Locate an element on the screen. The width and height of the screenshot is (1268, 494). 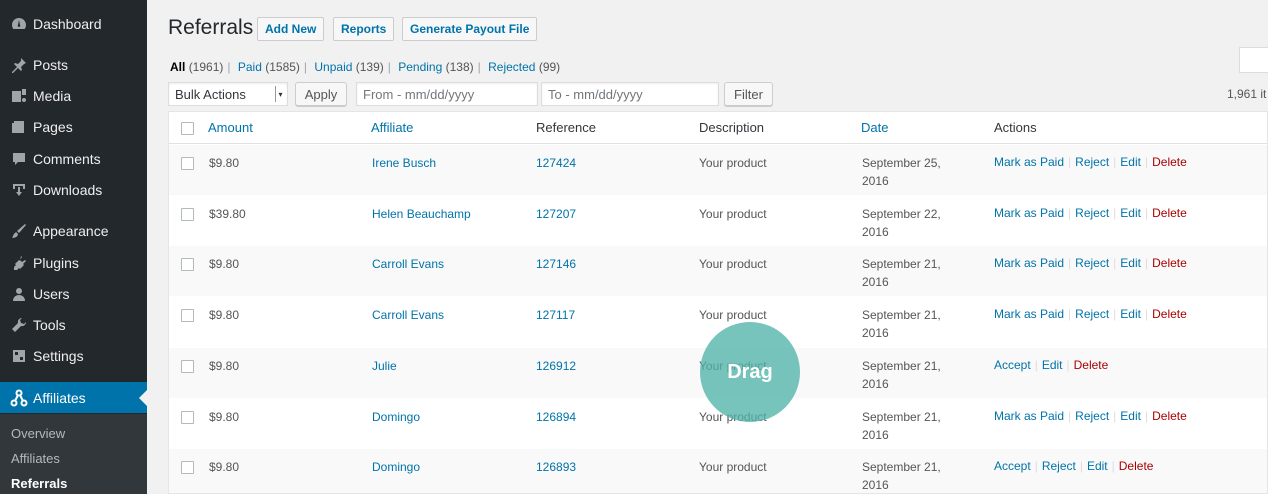
apply-button: Apply is located at coordinates (321, 94).